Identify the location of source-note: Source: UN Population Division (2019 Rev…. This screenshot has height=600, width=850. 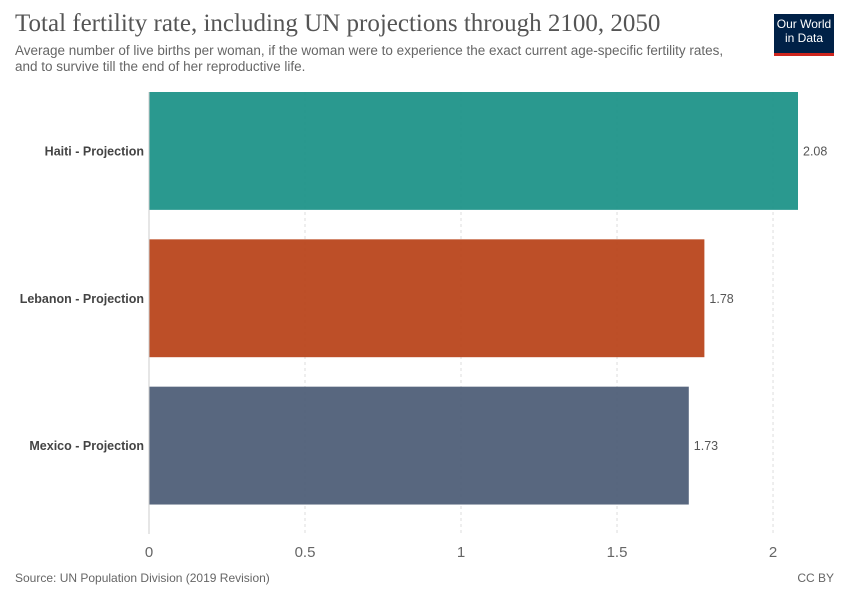
(142, 578).